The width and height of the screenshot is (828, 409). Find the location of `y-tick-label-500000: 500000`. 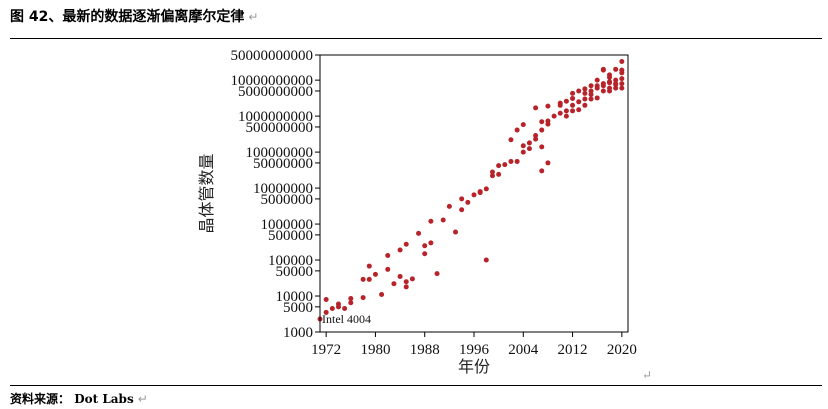

y-tick-label-500000: 500000 is located at coordinates (290, 236).